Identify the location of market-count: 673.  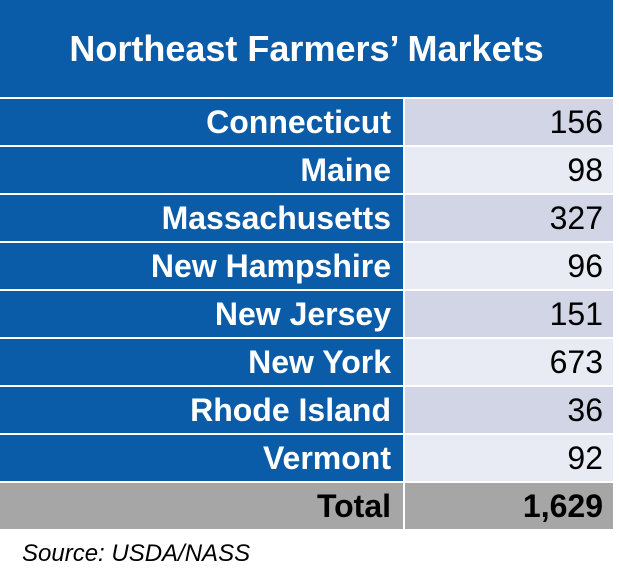
(509, 362).